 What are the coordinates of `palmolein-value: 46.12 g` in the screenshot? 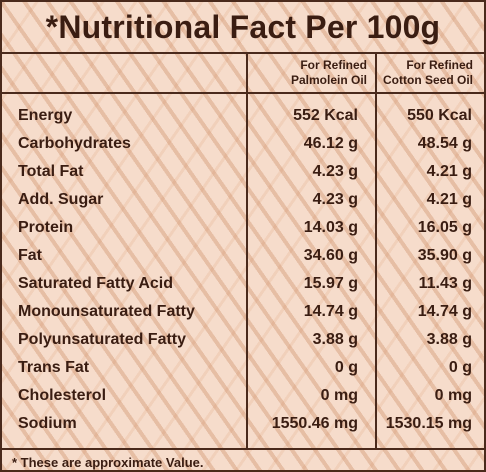 It's located at (330, 143).